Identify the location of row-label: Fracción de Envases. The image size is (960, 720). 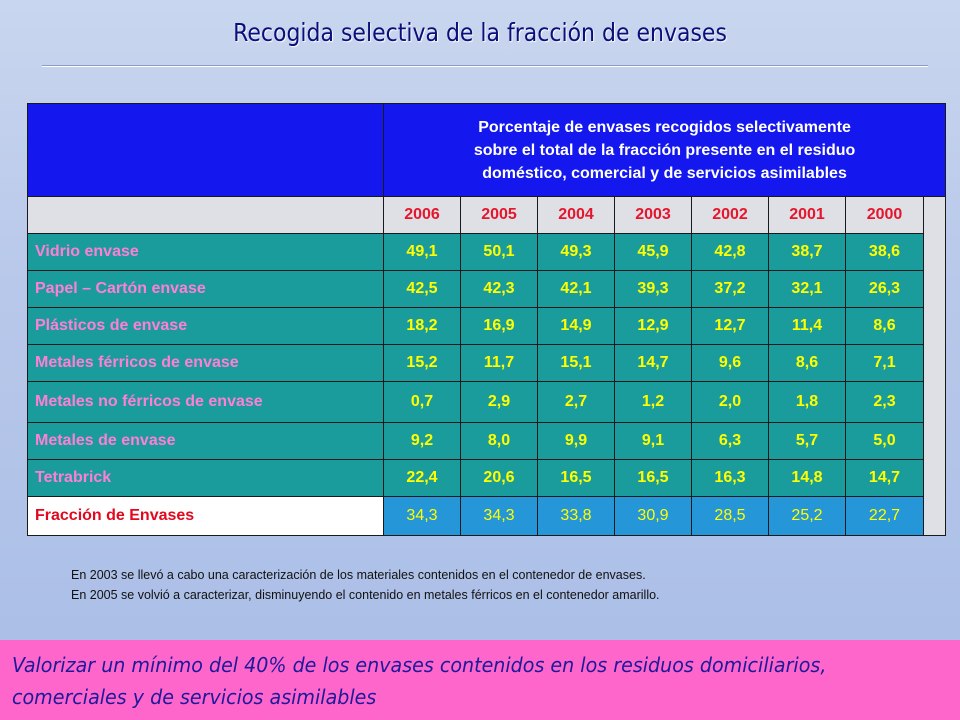
(205, 516).